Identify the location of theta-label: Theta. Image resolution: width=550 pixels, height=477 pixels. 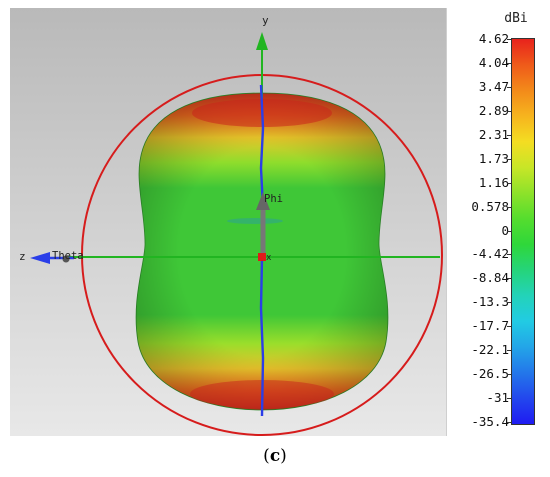
(68, 256).